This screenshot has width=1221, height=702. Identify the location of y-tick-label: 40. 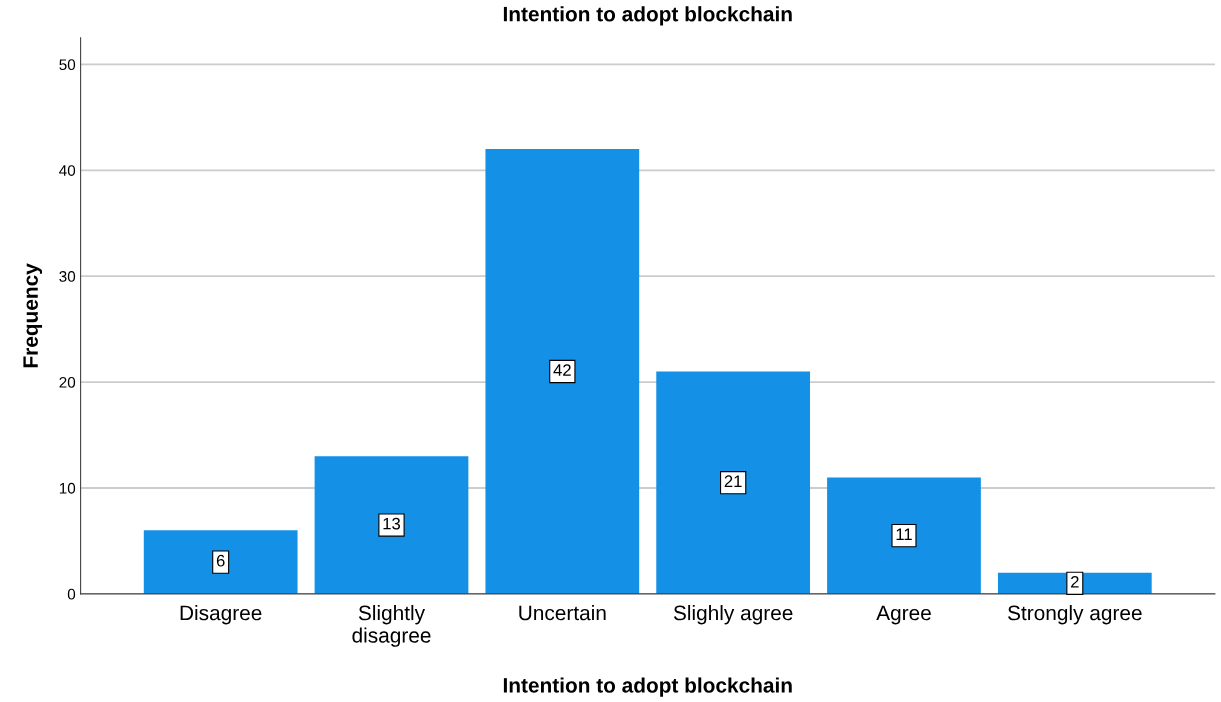
(67, 170).